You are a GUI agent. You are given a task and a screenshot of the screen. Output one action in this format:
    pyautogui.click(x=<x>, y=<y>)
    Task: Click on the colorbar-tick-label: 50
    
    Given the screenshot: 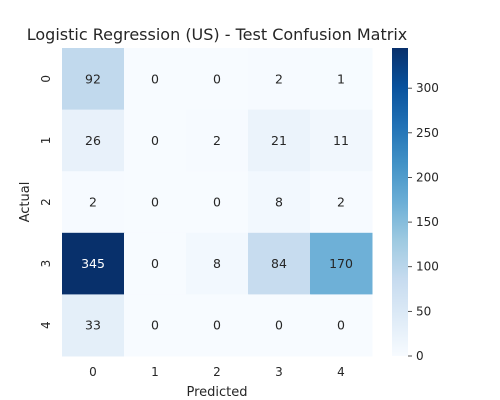 What is the action you would take?
    pyautogui.click(x=423, y=311)
    